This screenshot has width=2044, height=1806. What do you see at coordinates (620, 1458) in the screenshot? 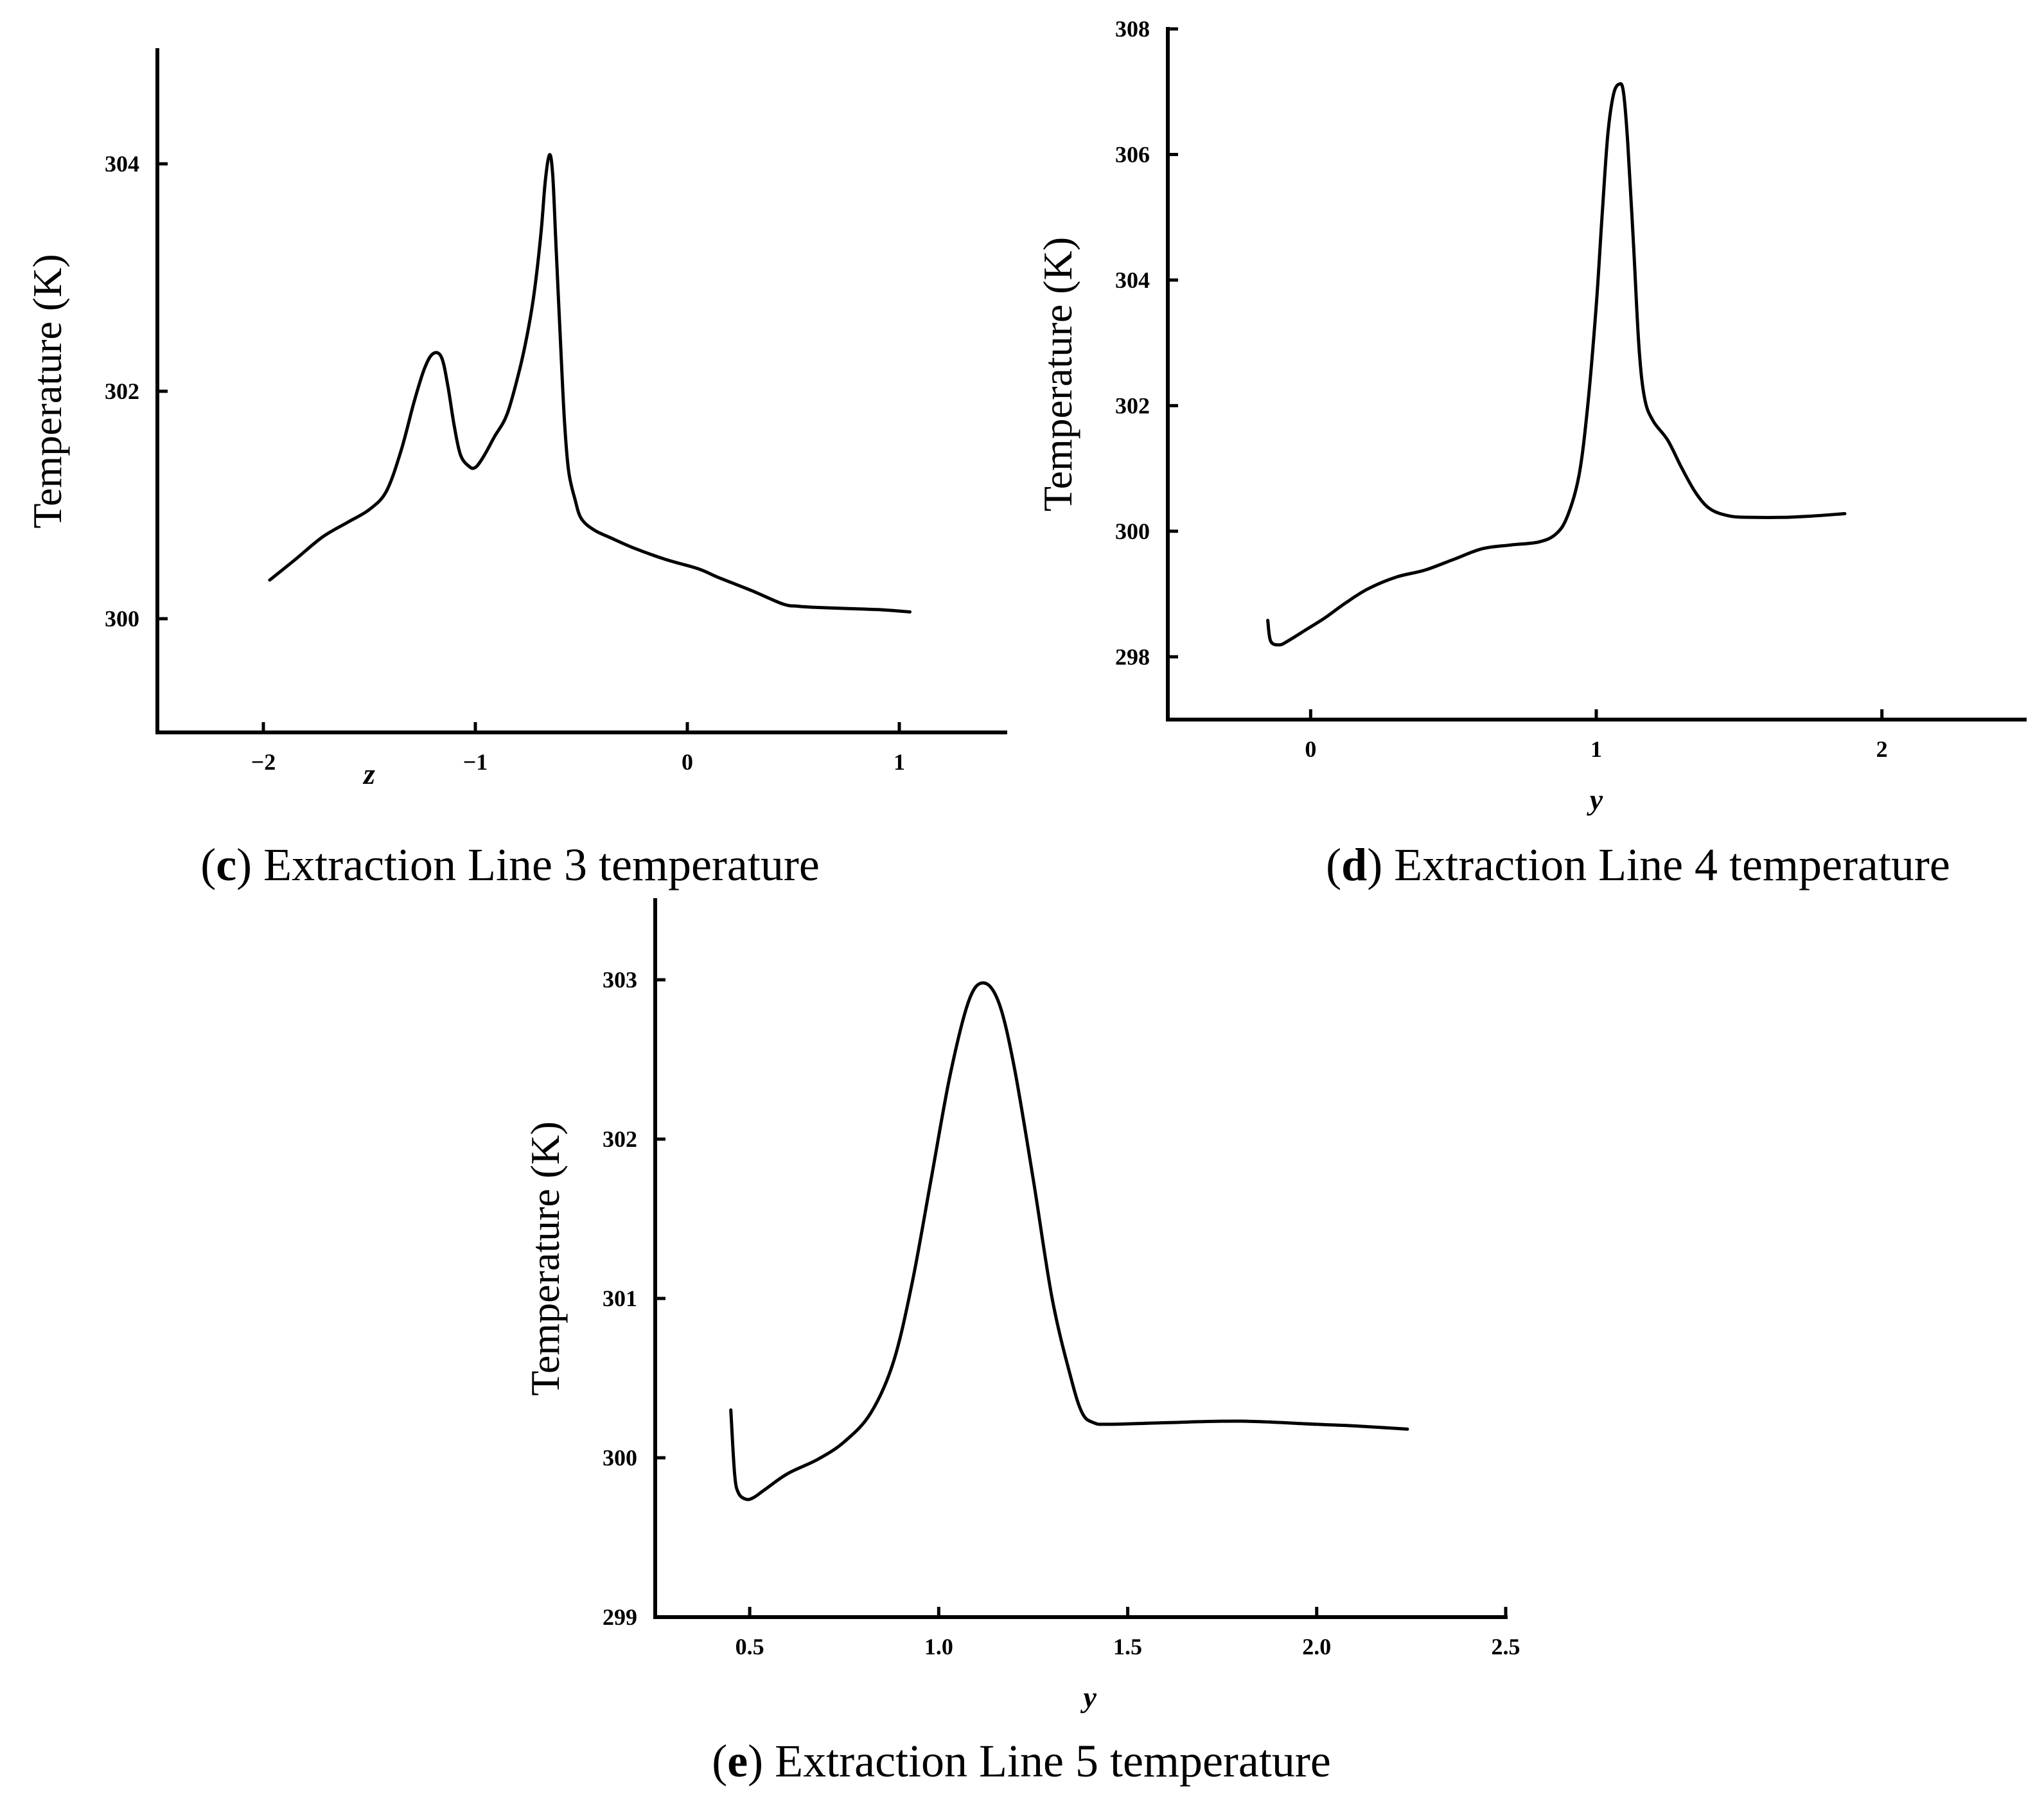
I see `y-tick-label-e: 300` at bounding box center [620, 1458].